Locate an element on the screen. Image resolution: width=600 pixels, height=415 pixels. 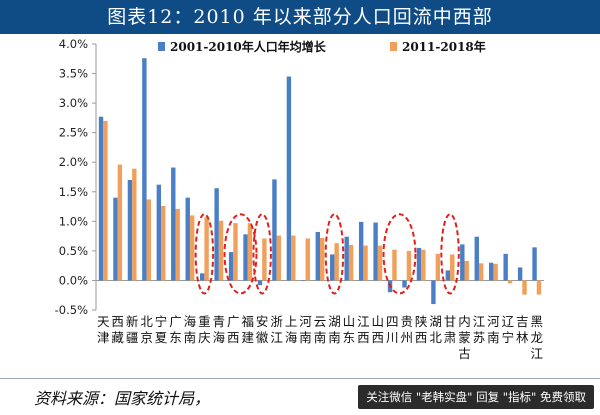
x-tick-label: 建 is located at coordinates (247, 337).